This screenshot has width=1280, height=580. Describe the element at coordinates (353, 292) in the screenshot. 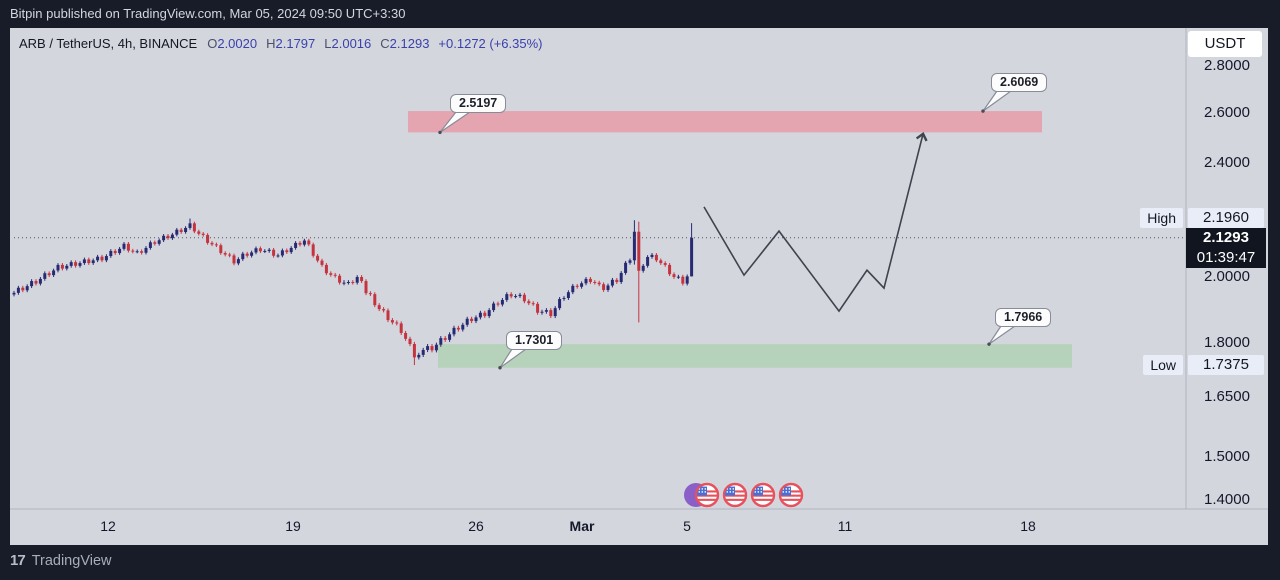

I see `candles-layer` at that location.